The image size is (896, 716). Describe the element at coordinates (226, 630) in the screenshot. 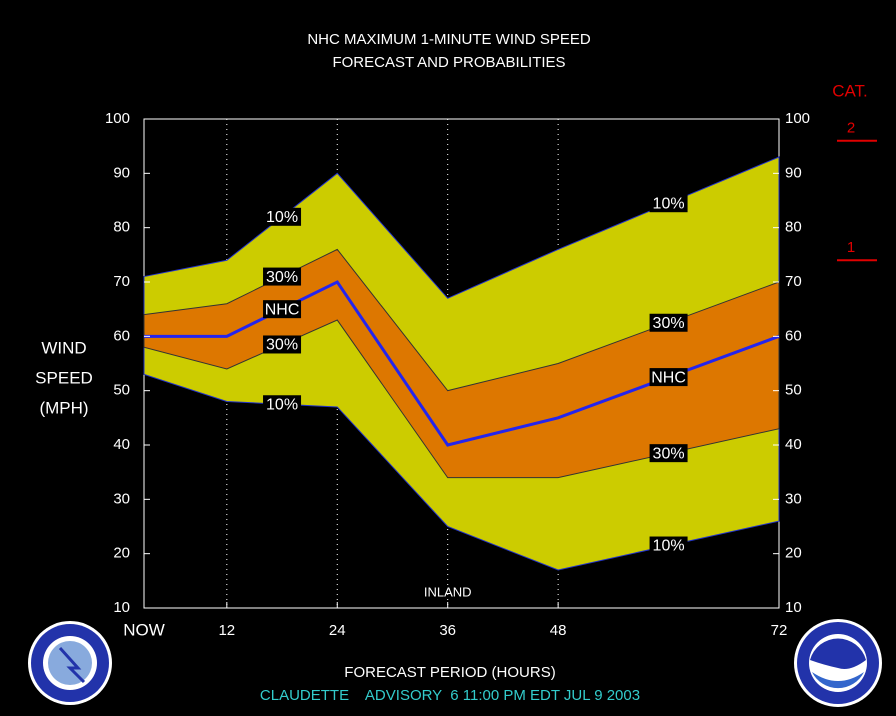

I see `x-tick-label: 12` at that location.